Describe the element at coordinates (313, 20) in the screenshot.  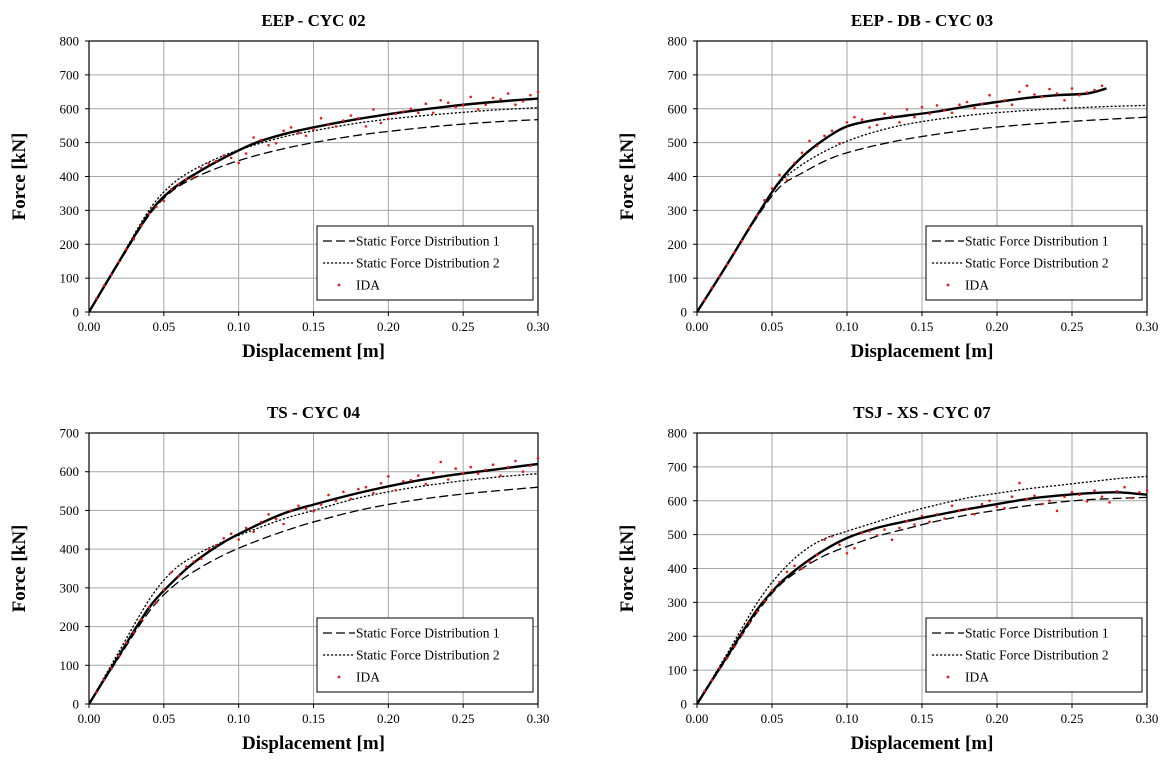
I see `chart-title: EEP - CYC 02` at that location.